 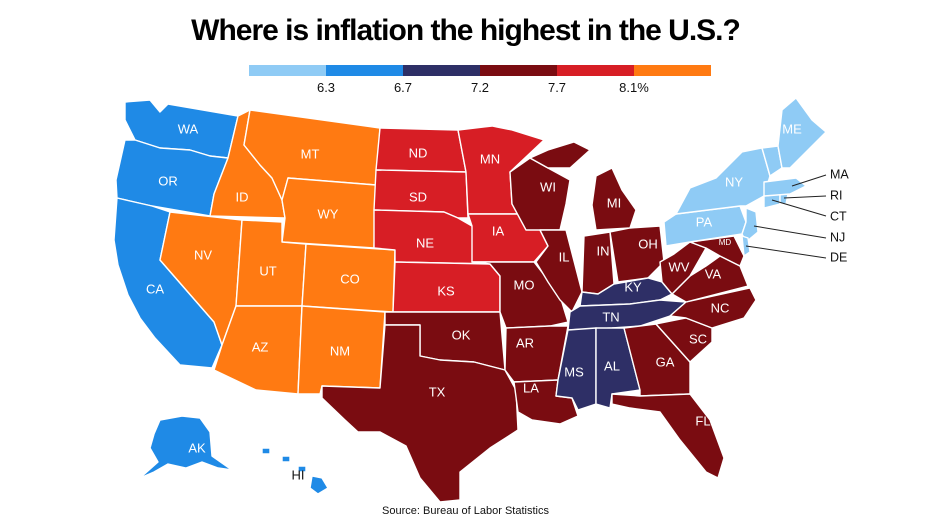 I want to click on legend-tick-1: 6.3, so click(x=326, y=87).